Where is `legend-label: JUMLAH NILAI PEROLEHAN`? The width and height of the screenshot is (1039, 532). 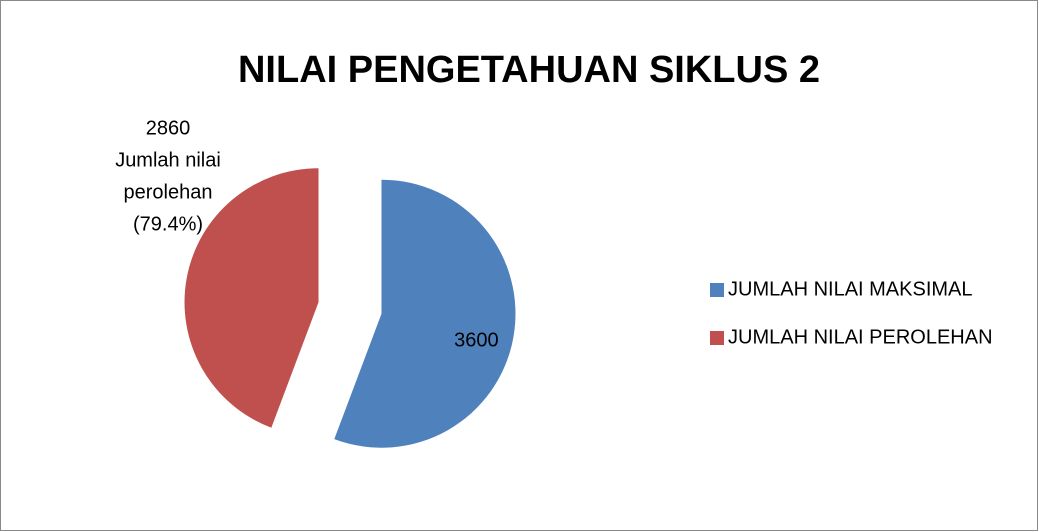
legend-label: JUMLAH NILAI PEROLEHAN is located at coordinates (860, 337).